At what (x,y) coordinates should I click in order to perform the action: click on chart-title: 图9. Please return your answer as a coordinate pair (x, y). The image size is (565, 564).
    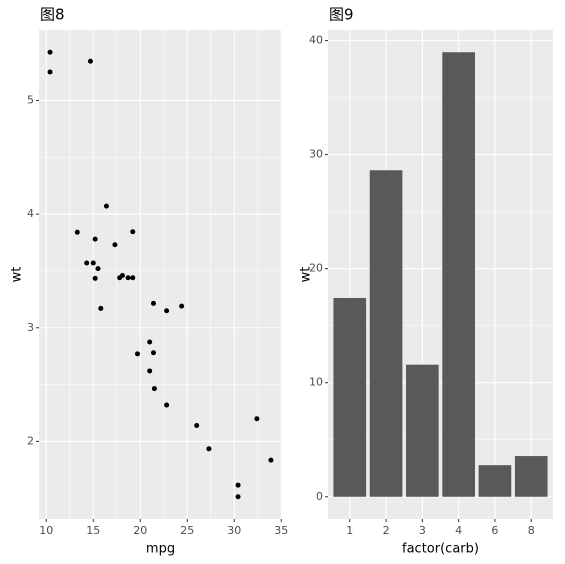
    Looking at the image, I should click on (341, 15).